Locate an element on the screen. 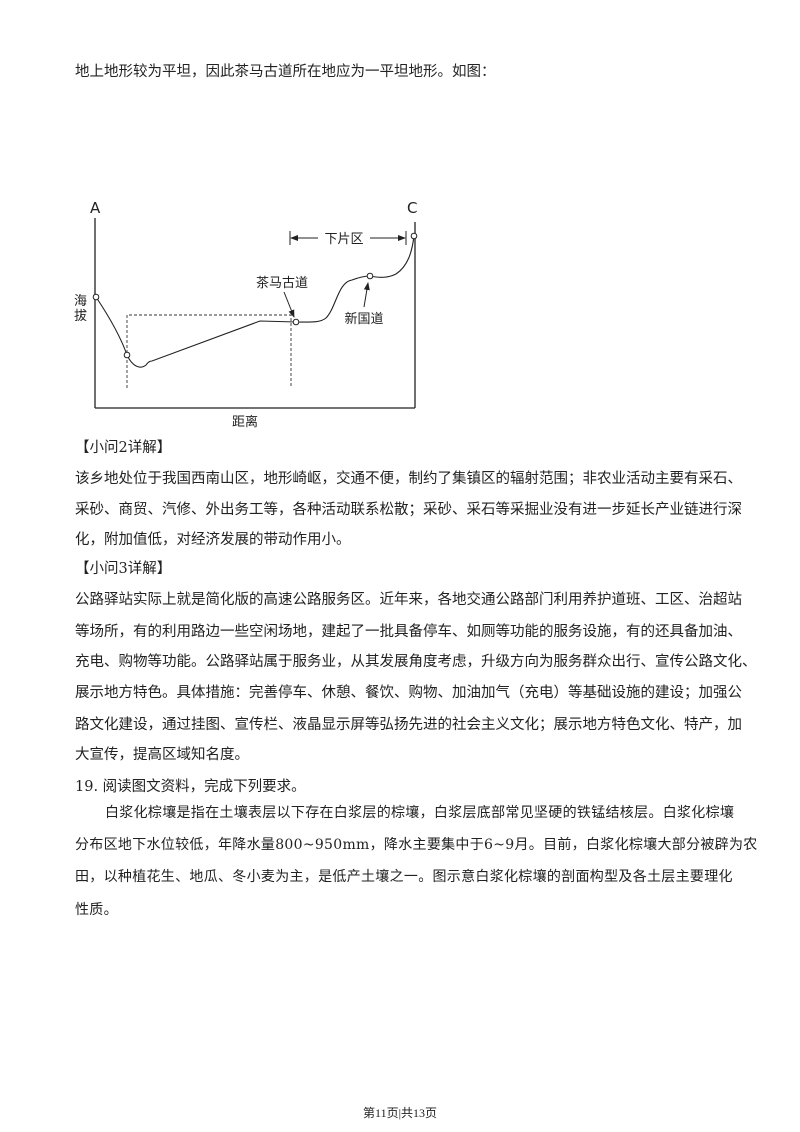 This screenshot has width=800, height=1132. q19-title: 19. 阅读图文资料，完成下列要求。 is located at coordinates (190, 787).